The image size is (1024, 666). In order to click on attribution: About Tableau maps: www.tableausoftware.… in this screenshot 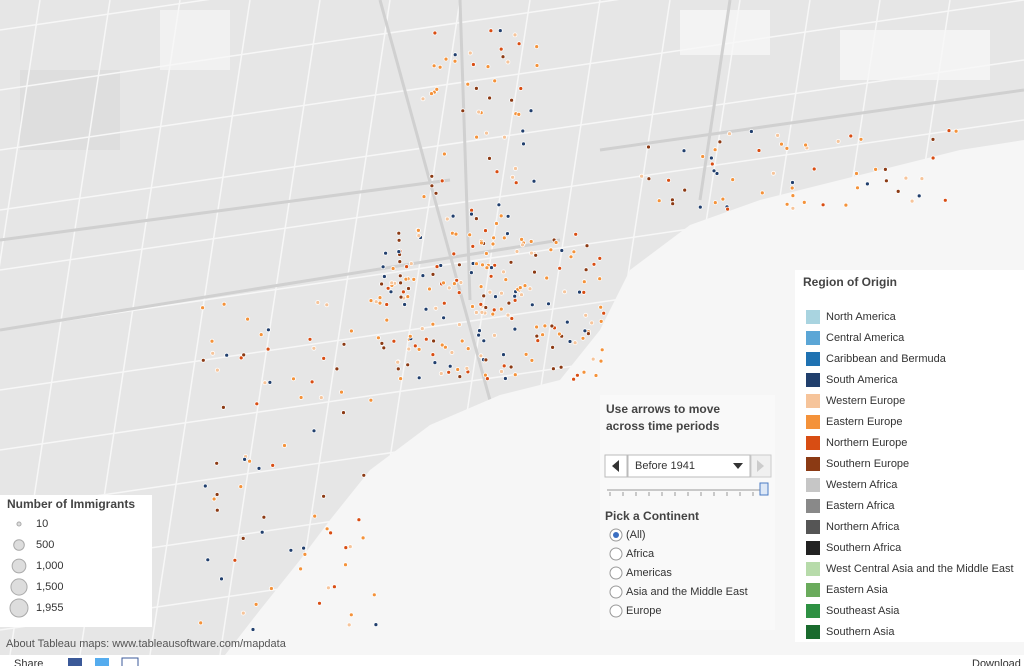, I will do `click(146, 644)`.